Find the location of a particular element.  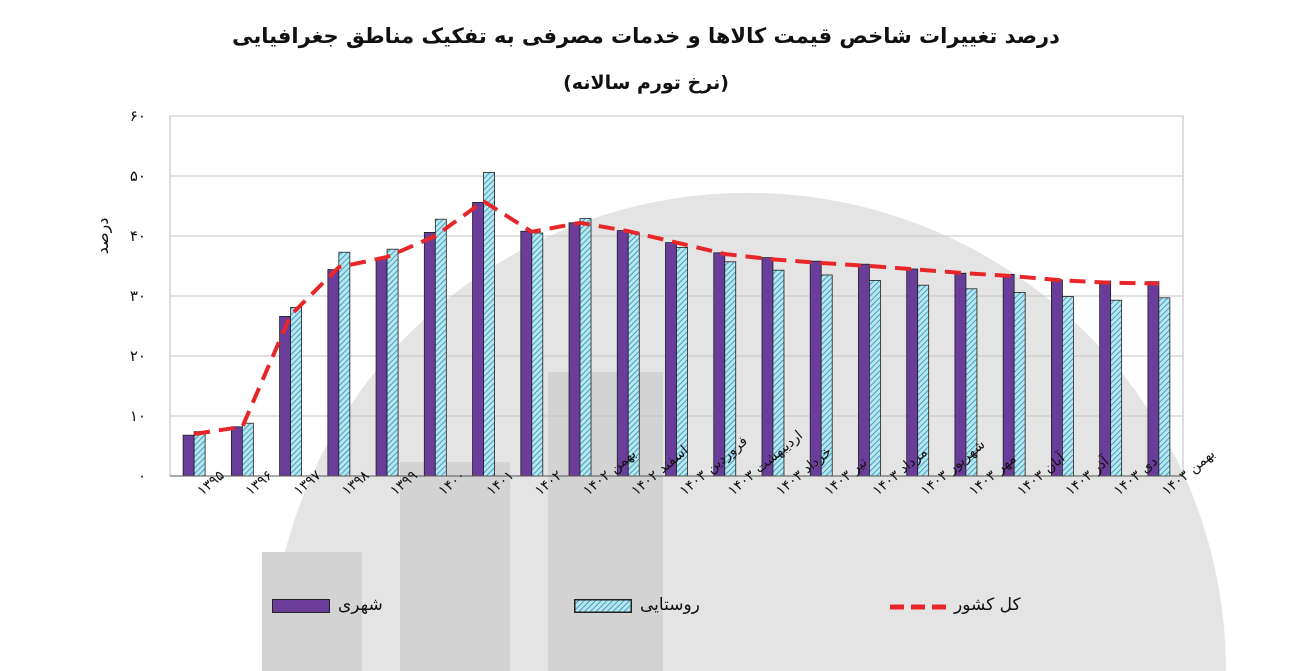

y-axis-label: درصد is located at coordinates (103, 236).